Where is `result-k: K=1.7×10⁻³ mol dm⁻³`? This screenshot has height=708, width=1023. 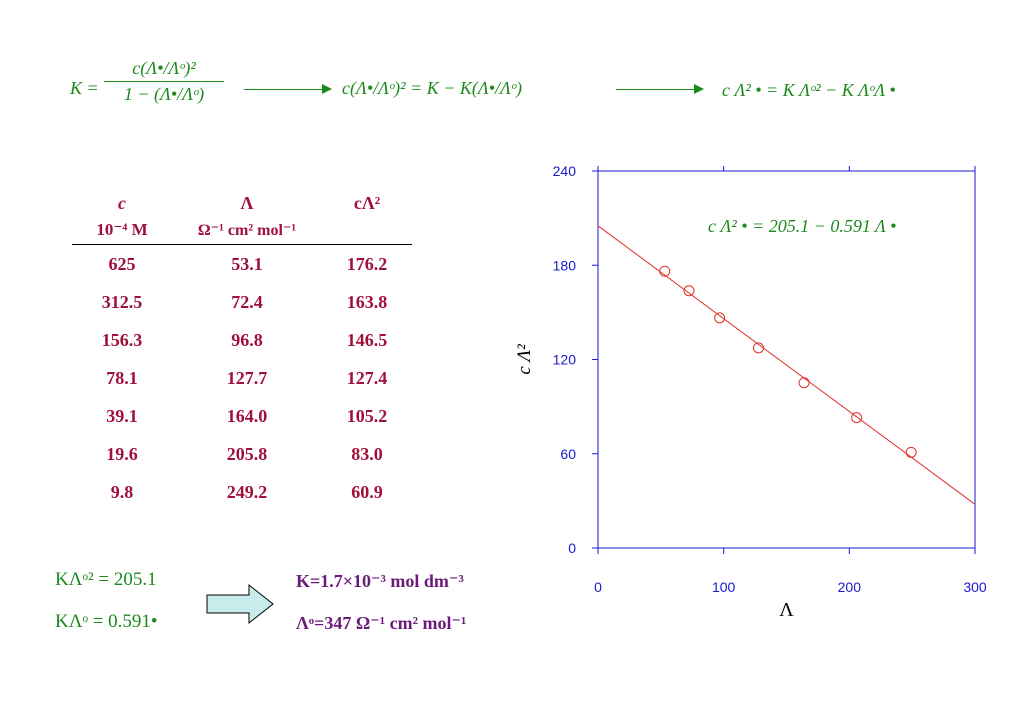 result-k: K=1.7×10⁻³ mol dm⁻³ is located at coordinates (380, 581).